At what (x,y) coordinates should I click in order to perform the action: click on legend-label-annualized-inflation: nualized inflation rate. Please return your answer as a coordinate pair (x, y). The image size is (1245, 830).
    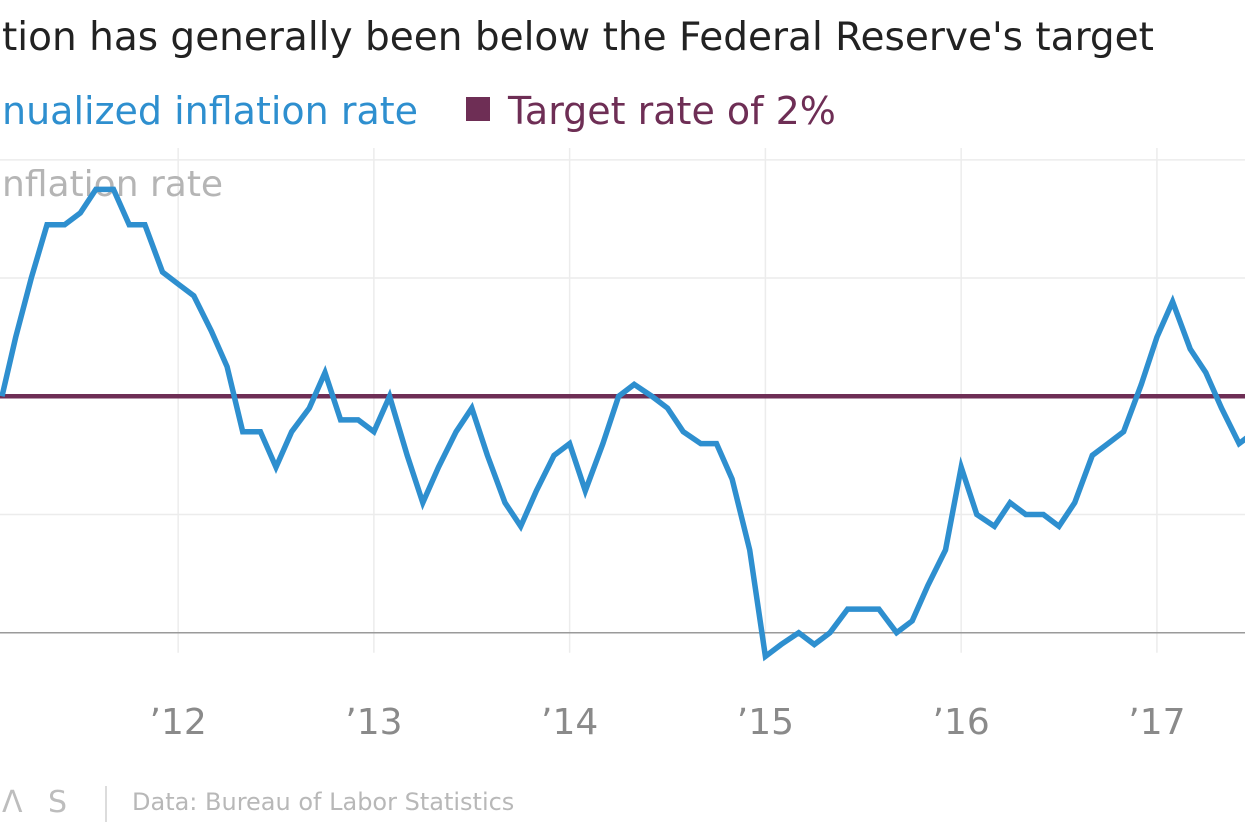
    Looking at the image, I should click on (210, 111).